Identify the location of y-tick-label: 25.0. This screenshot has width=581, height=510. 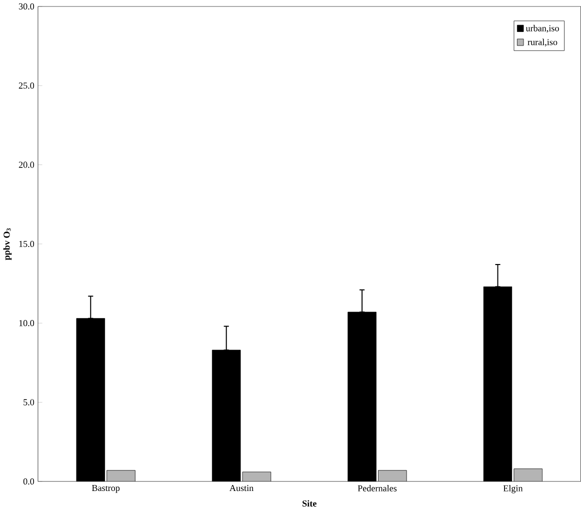
(26, 85).